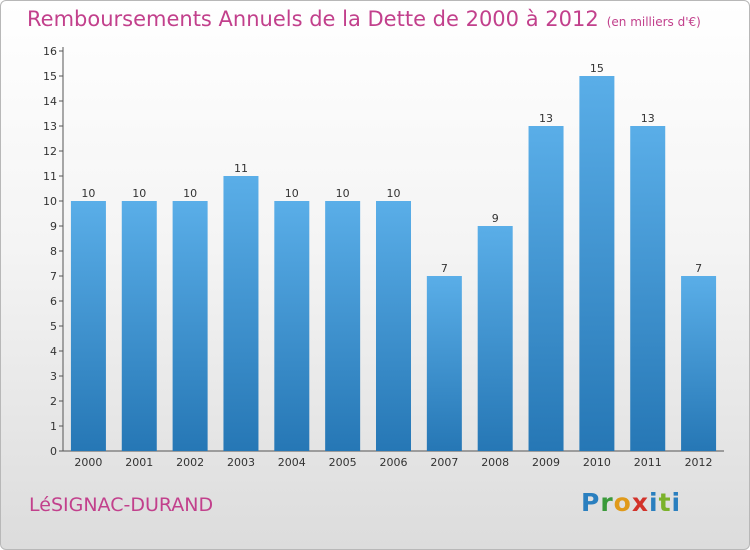 Image resolution: width=750 pixels, height=550 pixels. Describe the element at coordinates (190, 462) in the screenshot. I see `x-tick-label: 2002` at that location.